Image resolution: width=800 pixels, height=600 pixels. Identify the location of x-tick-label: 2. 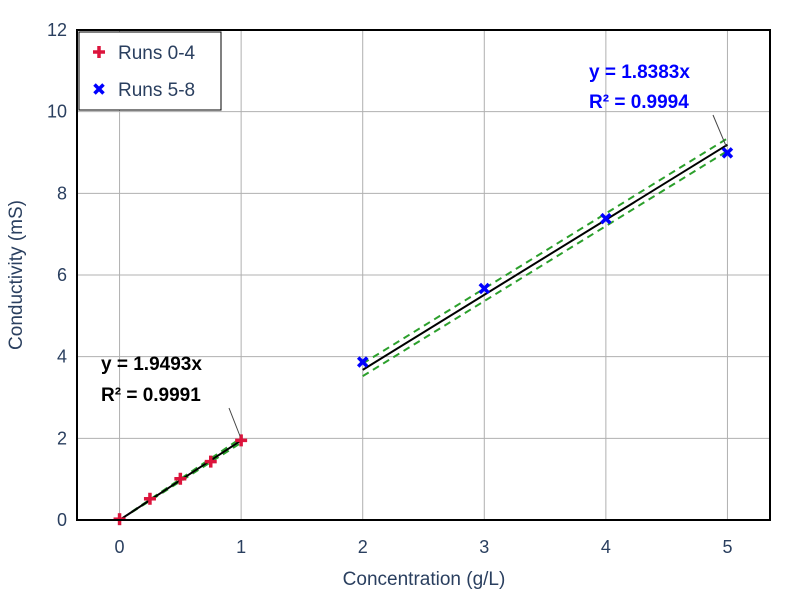
(363, 547).